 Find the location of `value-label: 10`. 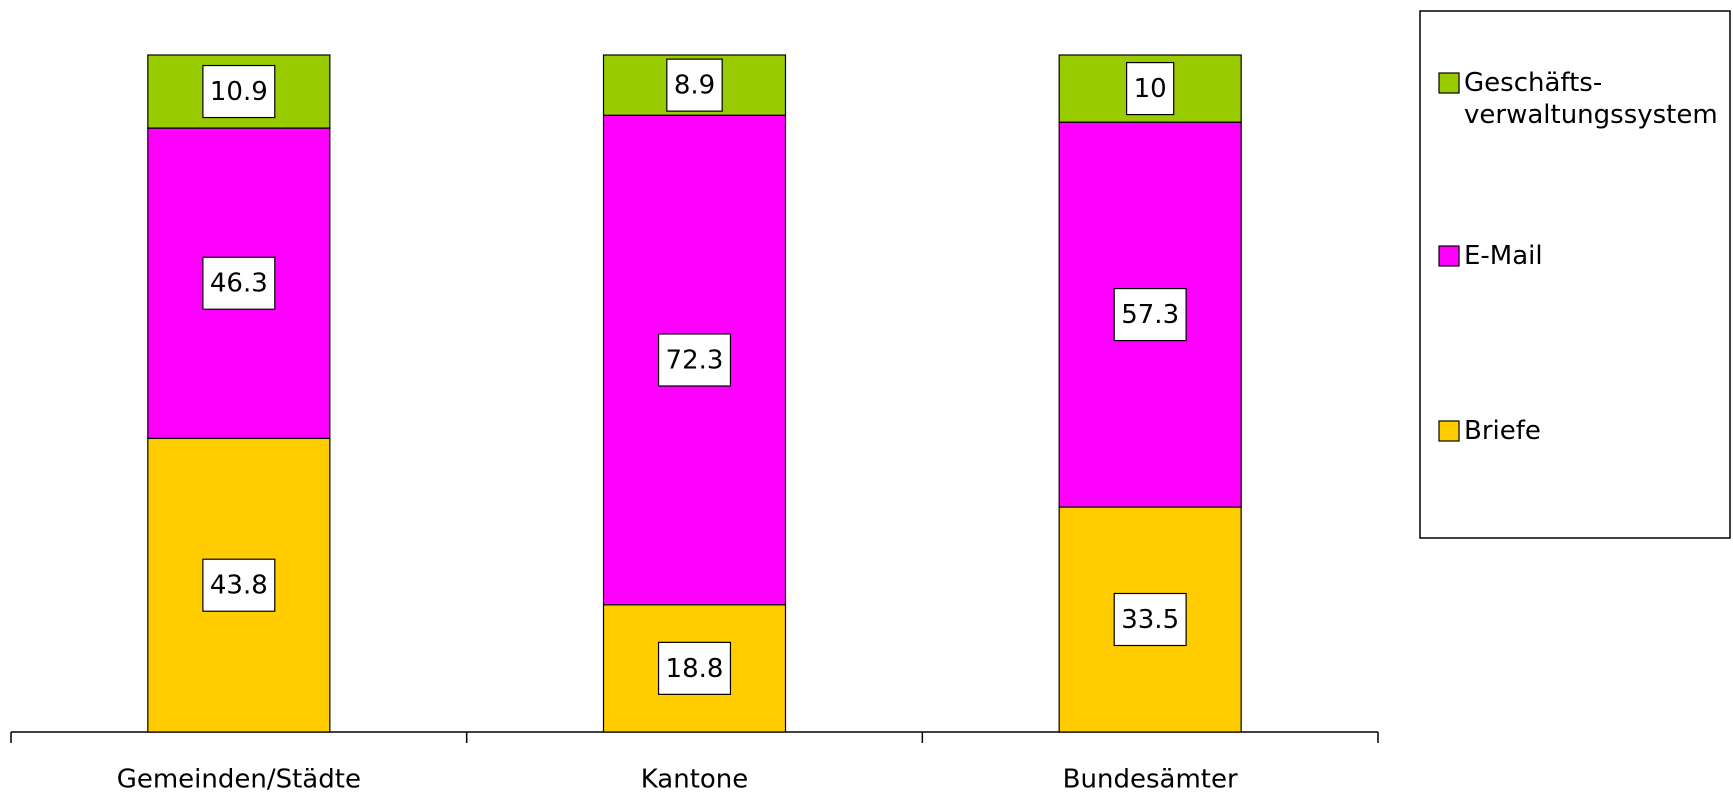

value-label: 10 is located at coordinates (1150, 89).